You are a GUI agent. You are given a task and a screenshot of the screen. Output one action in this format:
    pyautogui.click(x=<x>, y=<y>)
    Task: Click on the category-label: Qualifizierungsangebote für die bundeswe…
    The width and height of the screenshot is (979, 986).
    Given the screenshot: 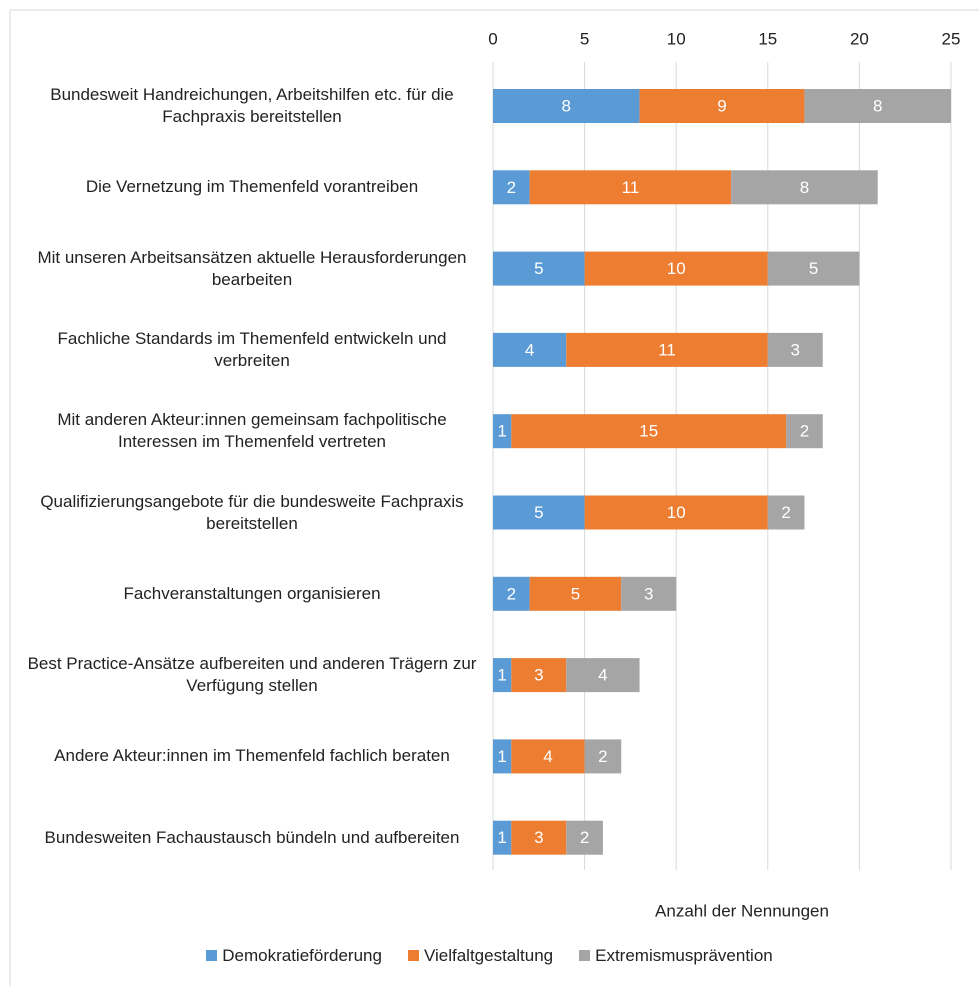 What is the action you would take?
    pyautogui.click(x=252, y=512)
    